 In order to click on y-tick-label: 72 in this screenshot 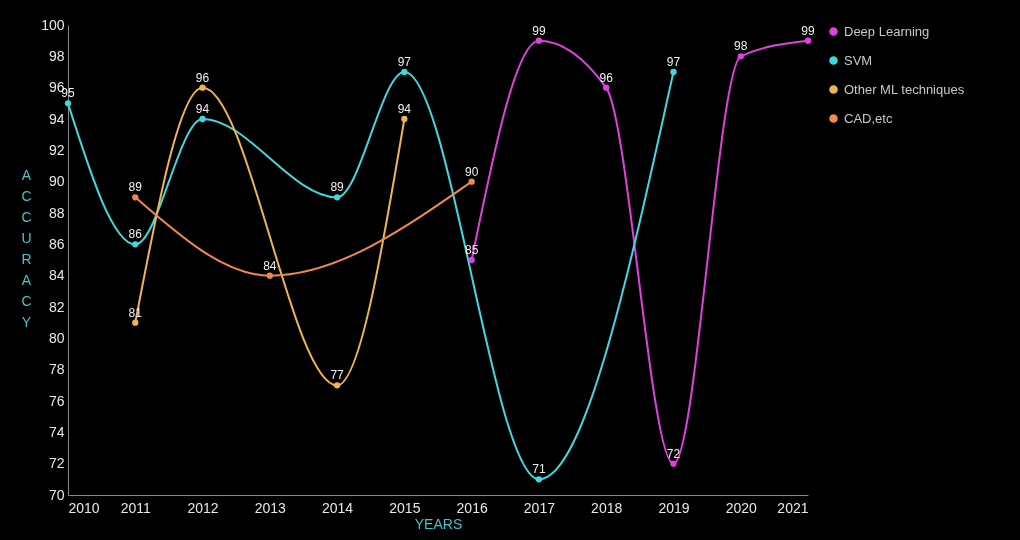, I will do `click(56, 463)`.